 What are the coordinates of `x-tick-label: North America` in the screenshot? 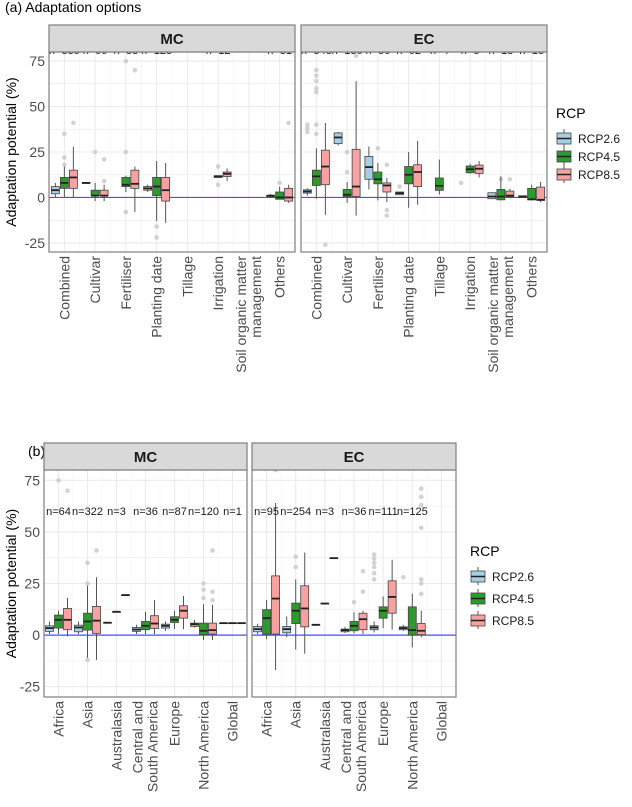 It's located at (412, 745).